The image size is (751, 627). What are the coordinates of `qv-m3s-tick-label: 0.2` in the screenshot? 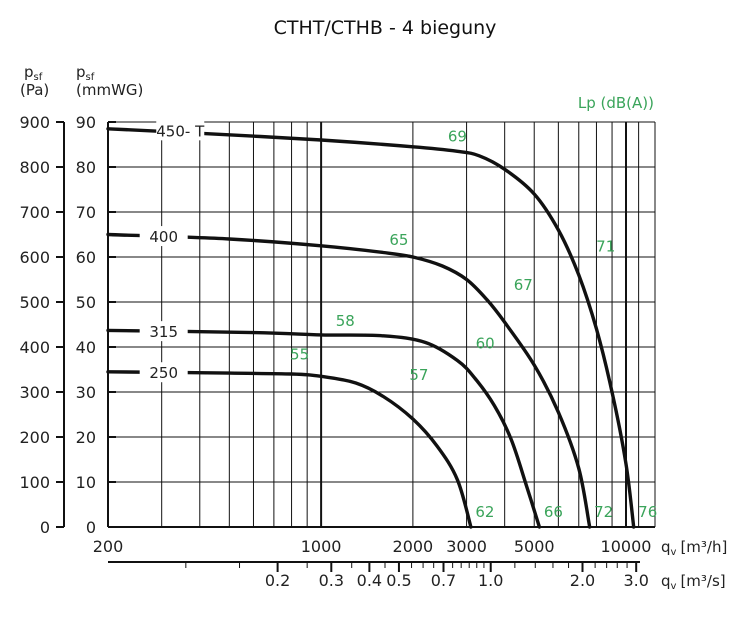 It's located at (277, 580).